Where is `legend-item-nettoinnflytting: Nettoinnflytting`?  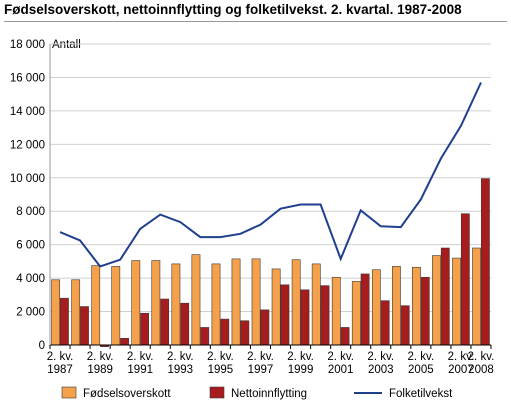
legend-item-nettoinnflytting: Nettoinnflytting is located at coordinates (258, 393).